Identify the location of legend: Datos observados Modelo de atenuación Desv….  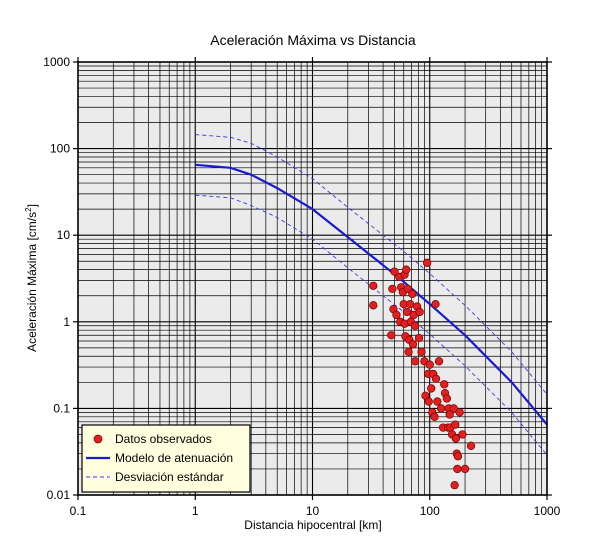
(166, 458).